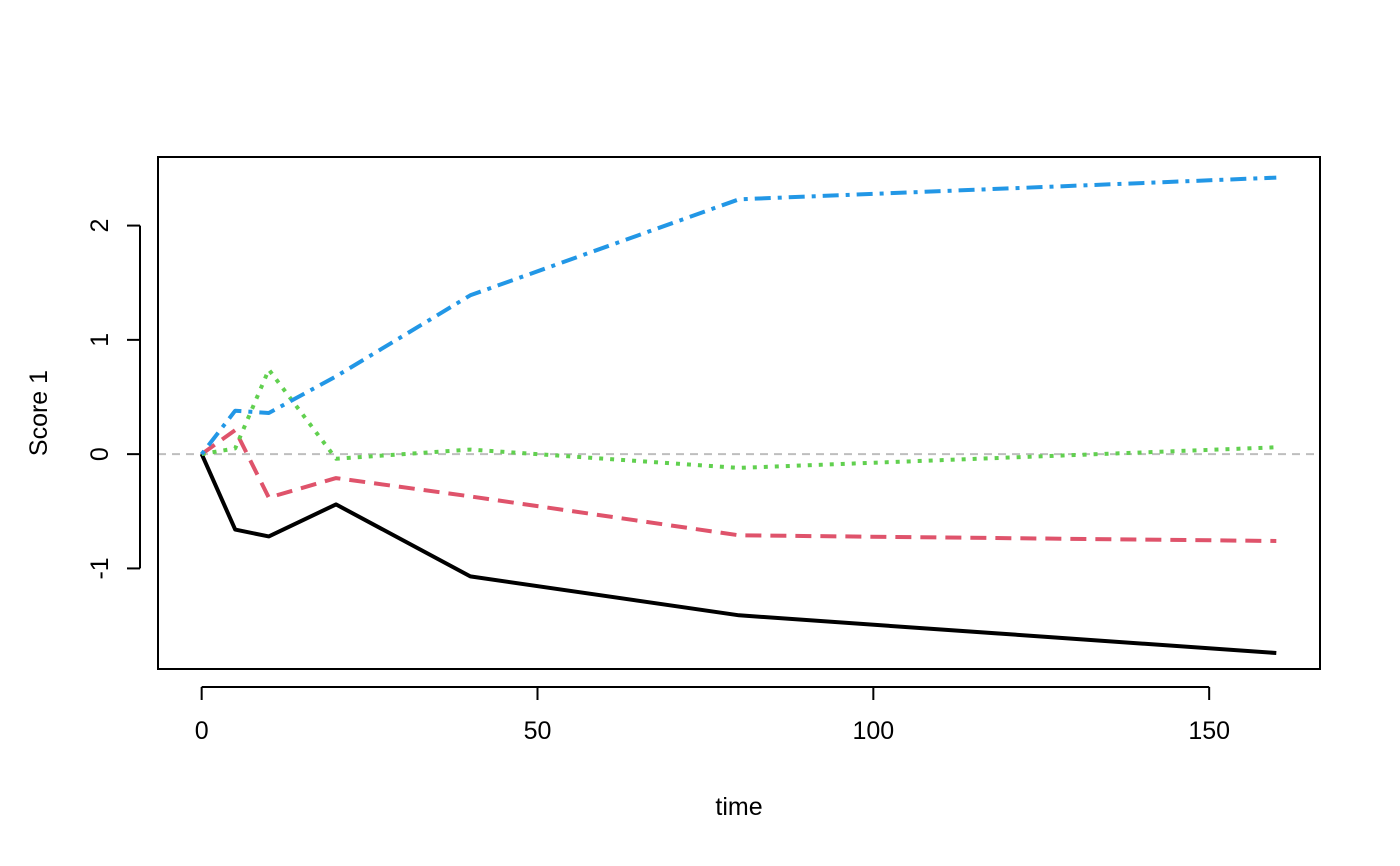 The image size is (1400, 866). What do you see at coordinates (202, 731) in the screenshot?
I see `x-tick-label: 0` at bounding box center [202, 731].